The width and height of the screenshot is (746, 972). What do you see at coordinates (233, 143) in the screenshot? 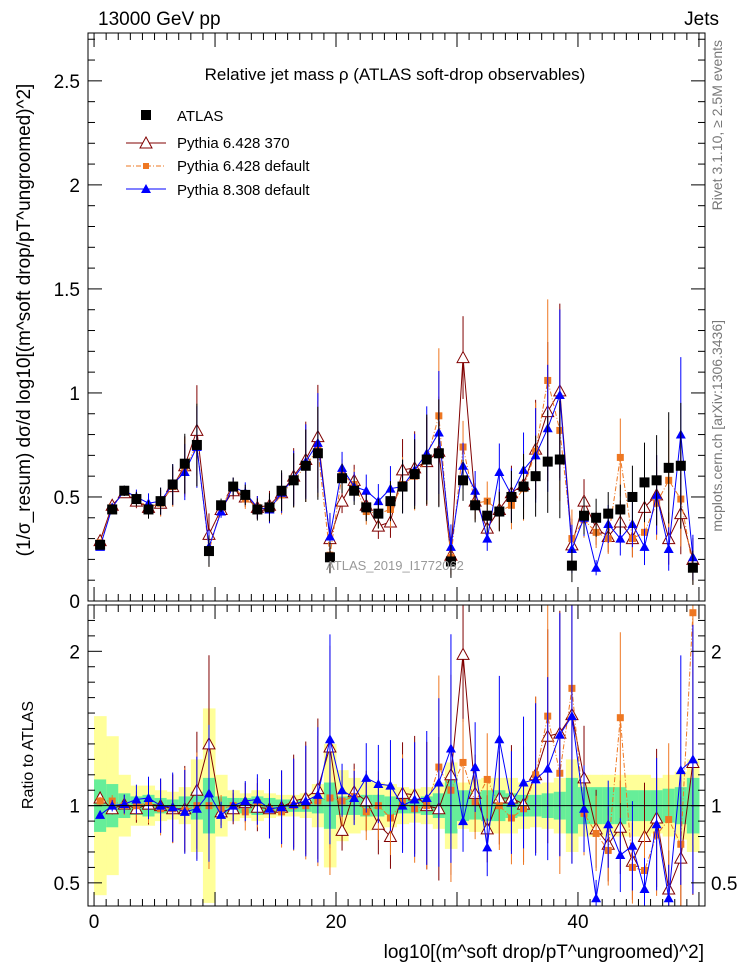
I see `legend-label-pythia6-370: Pythia 6.428 370` at bounding box center [233, 143].